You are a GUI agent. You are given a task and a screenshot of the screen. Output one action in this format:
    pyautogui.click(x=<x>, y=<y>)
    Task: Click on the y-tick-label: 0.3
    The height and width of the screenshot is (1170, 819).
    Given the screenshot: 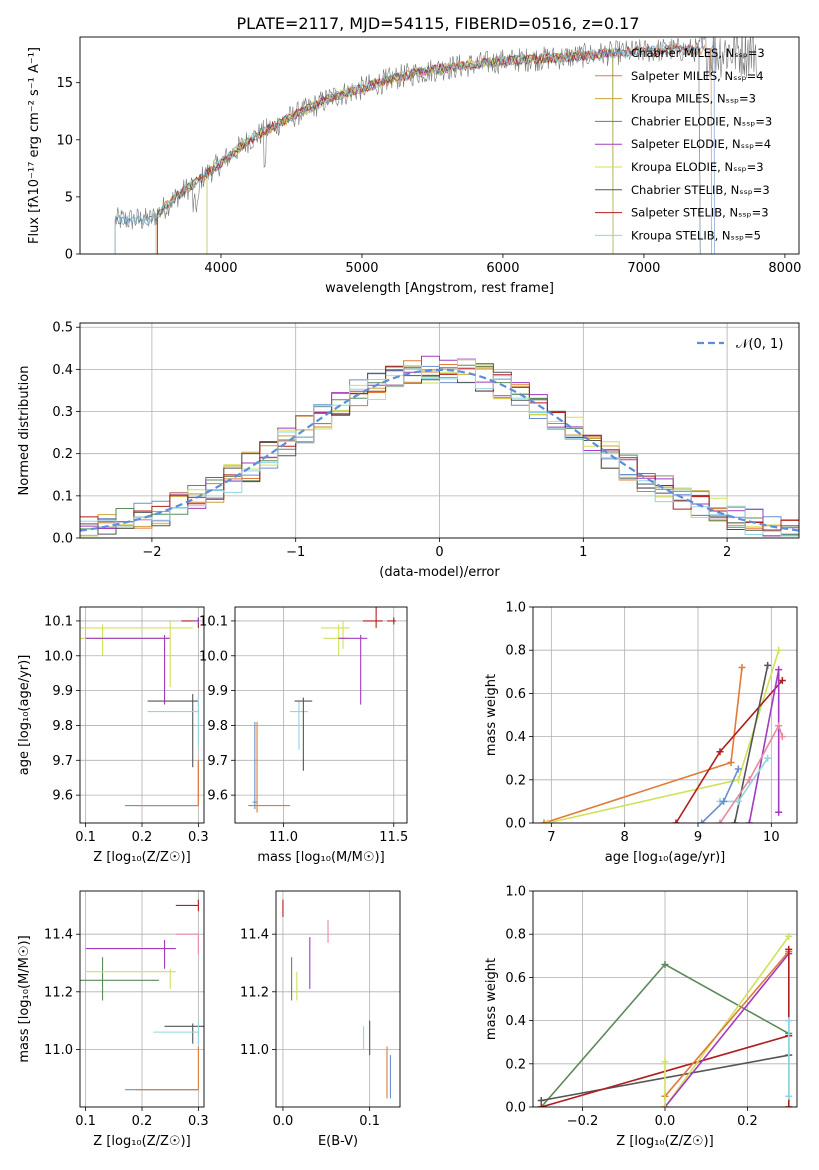 What is the action you would take?
    pyautogui.click(x=62, y=412)
    